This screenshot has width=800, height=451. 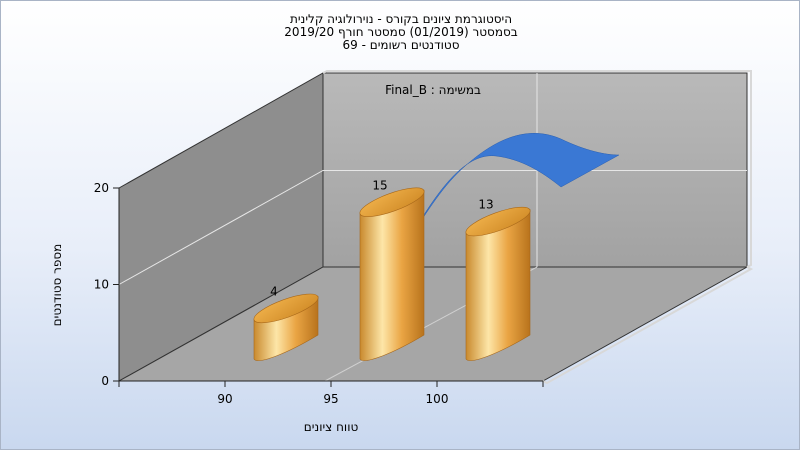 I want to click on distribution-curve, so click(x=516, y=183).